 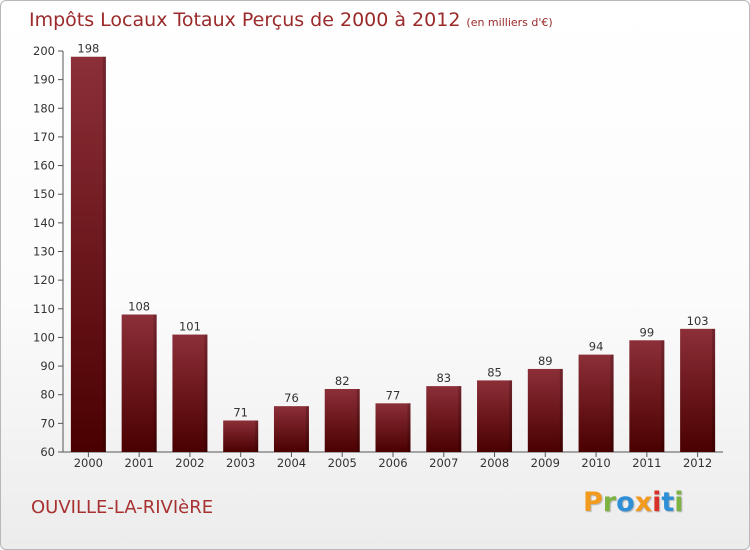 What do you see at coordinates (44, 252) in the screenshot?
I see `y-tick-label: 130` at bounding box center [44, 252].